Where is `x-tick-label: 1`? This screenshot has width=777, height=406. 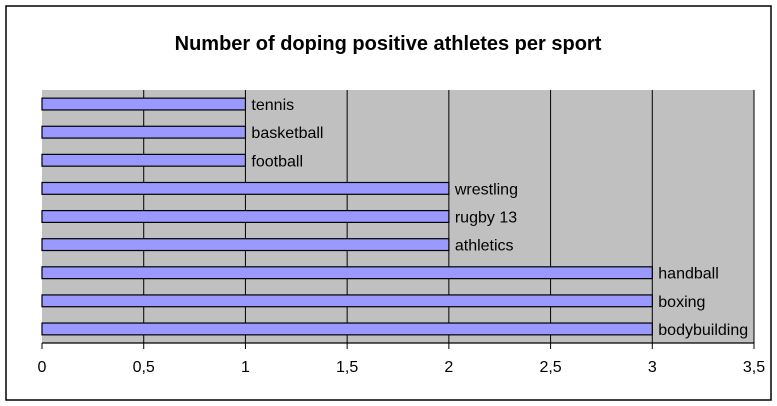
x-tick-label: 1 is located at coordinates (245, 367).